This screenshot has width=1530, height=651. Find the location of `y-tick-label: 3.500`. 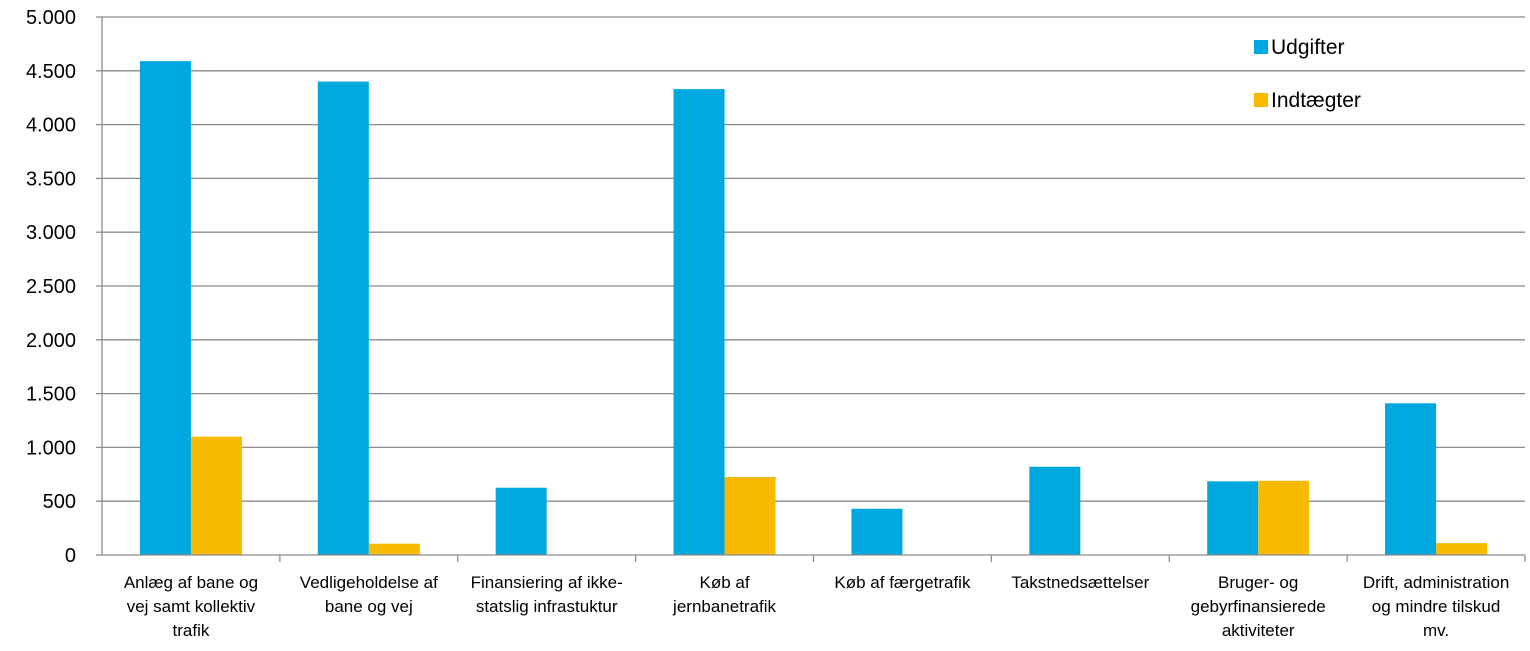

y-tick-label: 3.500 is located at coordinates (51, 179).